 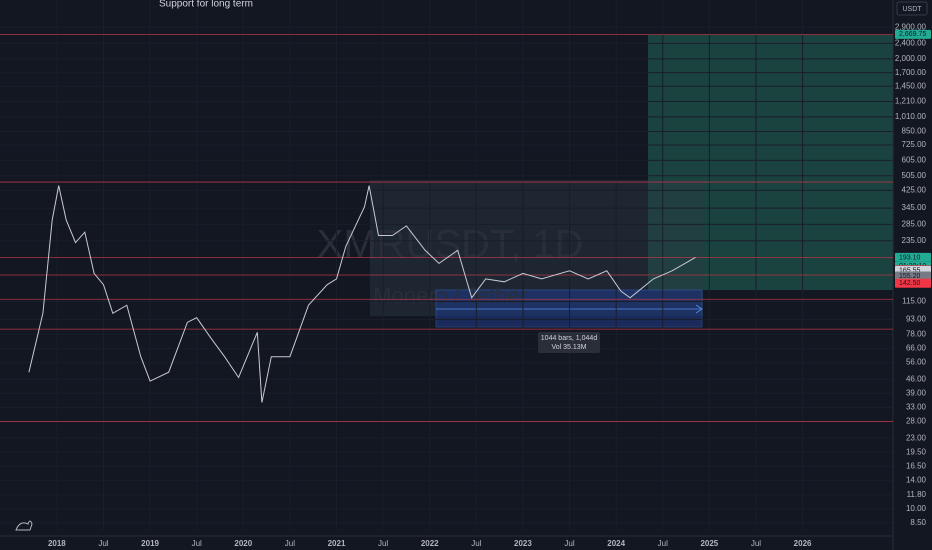 I want to click on currency-label: USDT, so click(x=912, y=9).